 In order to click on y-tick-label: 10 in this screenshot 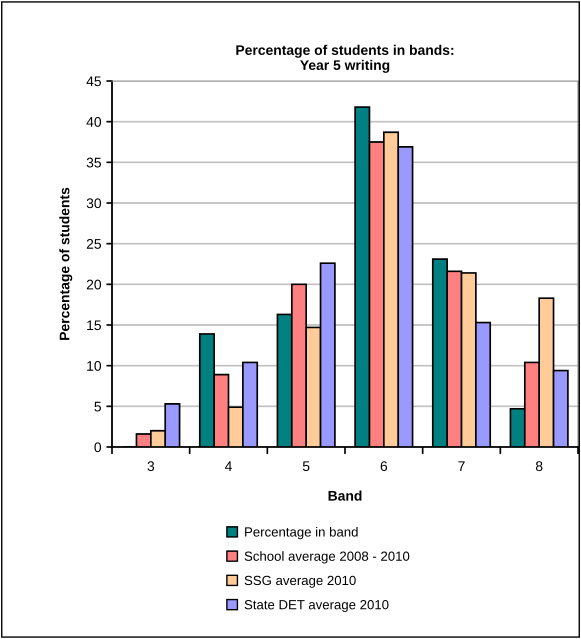, I will do `click(94, 366)`.